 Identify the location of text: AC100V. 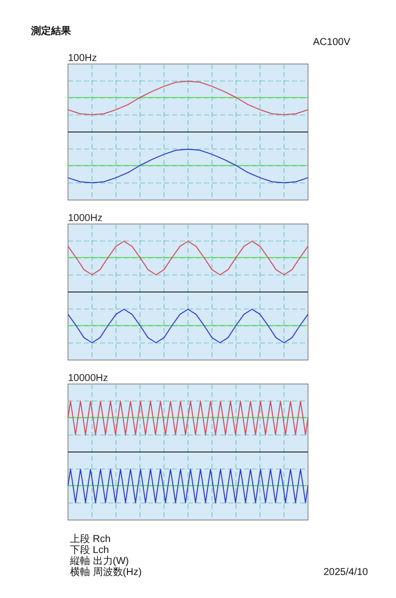
(332, 42).